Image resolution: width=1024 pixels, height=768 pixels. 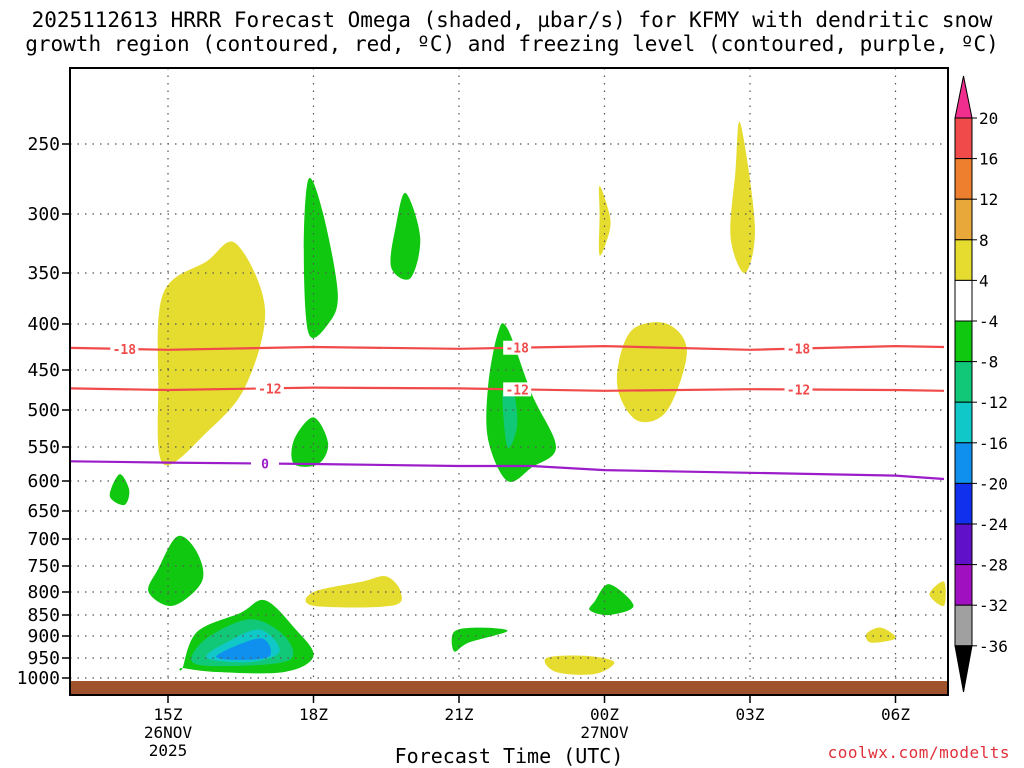 I want to click on x-tick-label: 2025, so click(x=168, y=750).